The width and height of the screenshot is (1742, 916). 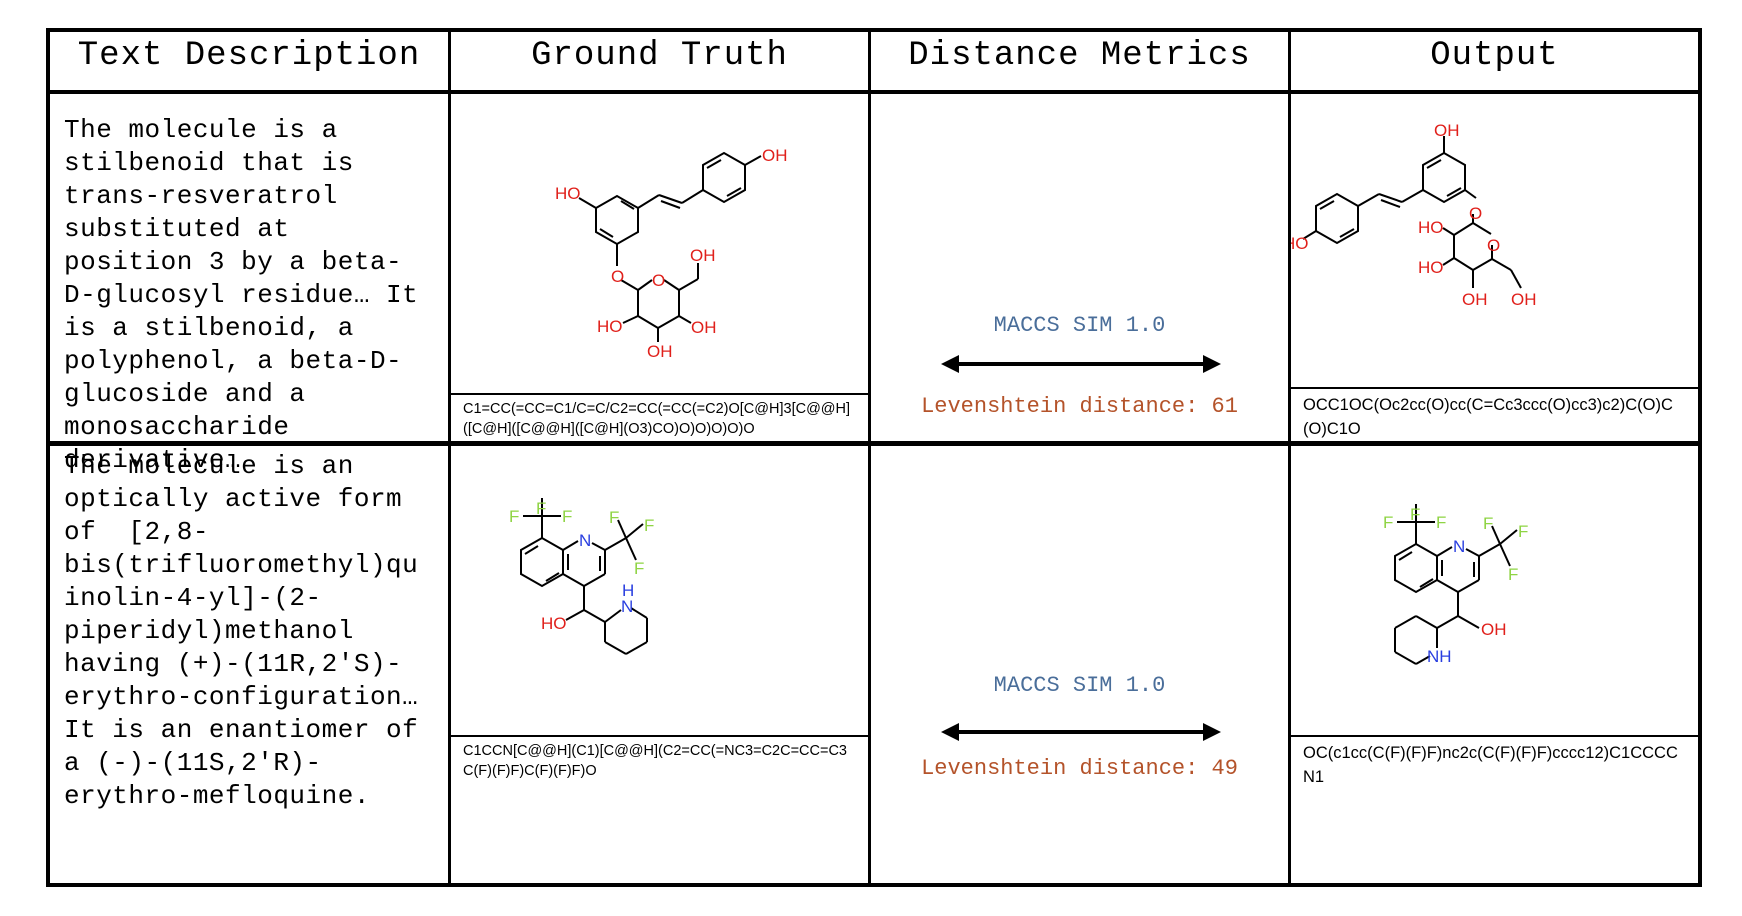 I want to click on header-output: Output, so click(x=1494, y=56).